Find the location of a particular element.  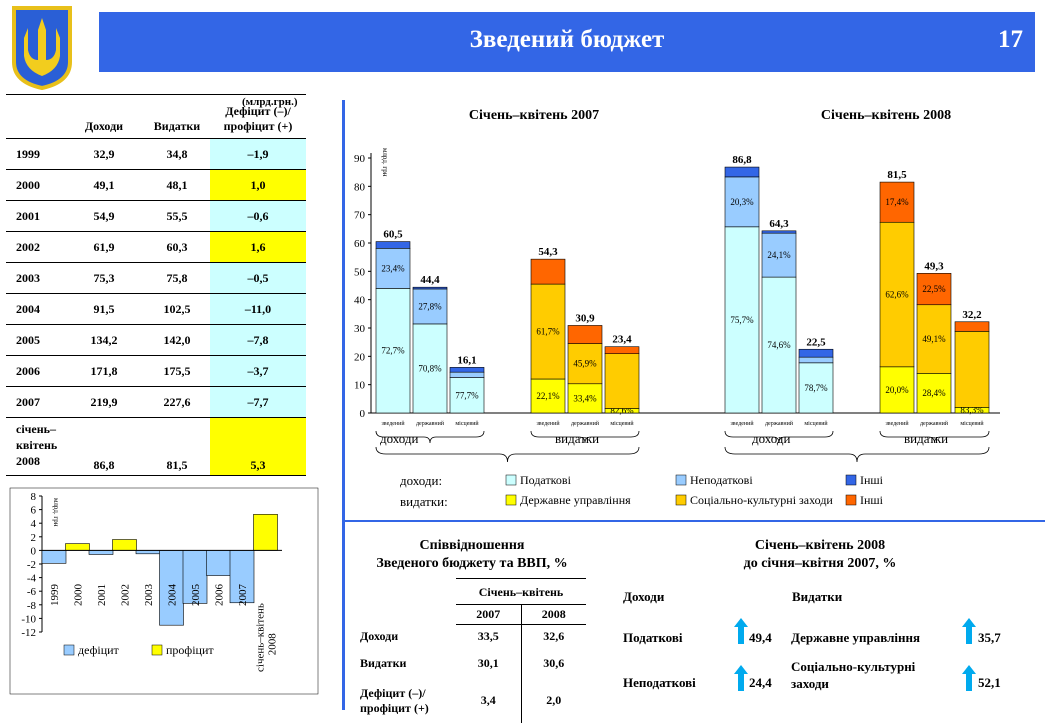

bar-percent-label: 27,8% is located at coordinates (430, 306).